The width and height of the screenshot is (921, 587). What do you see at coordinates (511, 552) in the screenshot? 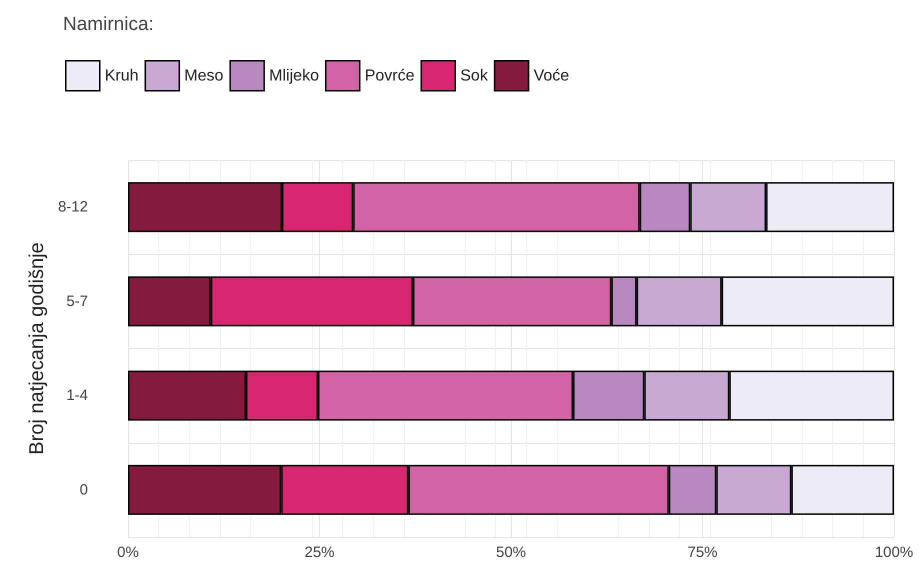
I see `x-tick-label: 50%` at bounding box center [511, 552].